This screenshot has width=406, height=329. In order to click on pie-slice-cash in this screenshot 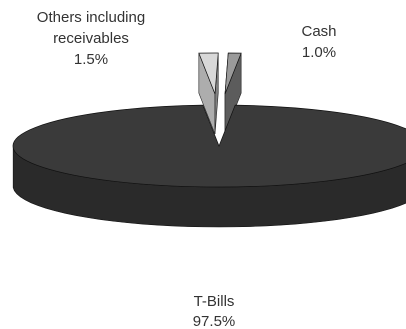, I will do `click(233, 73)`.